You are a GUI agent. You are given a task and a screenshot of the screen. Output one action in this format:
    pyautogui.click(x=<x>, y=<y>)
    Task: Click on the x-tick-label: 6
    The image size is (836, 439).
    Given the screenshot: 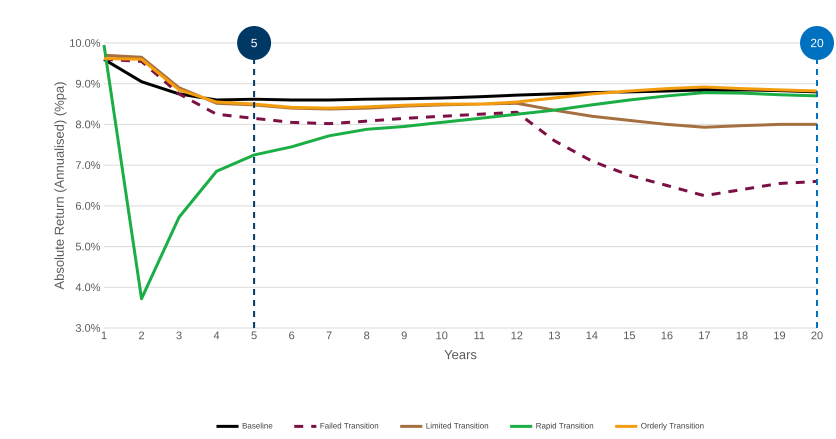 What is the action you would take?
    pyautogui.click(x=291, y=336)
    